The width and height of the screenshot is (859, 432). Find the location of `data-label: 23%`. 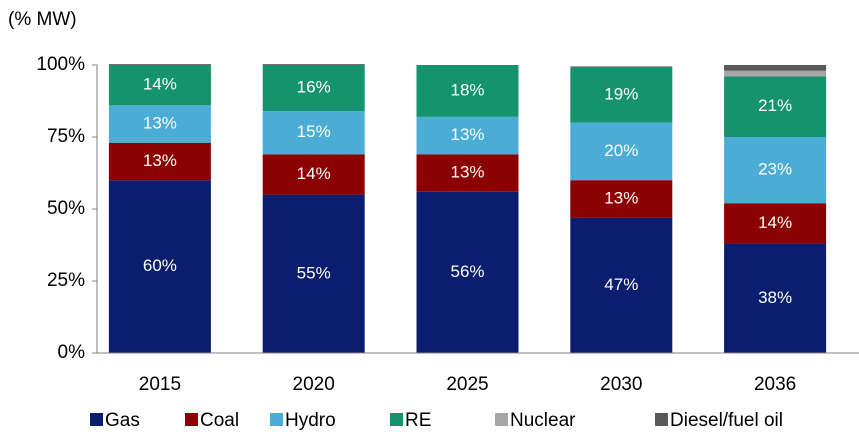

data-label: 23% is located at coordinates (775, 169).